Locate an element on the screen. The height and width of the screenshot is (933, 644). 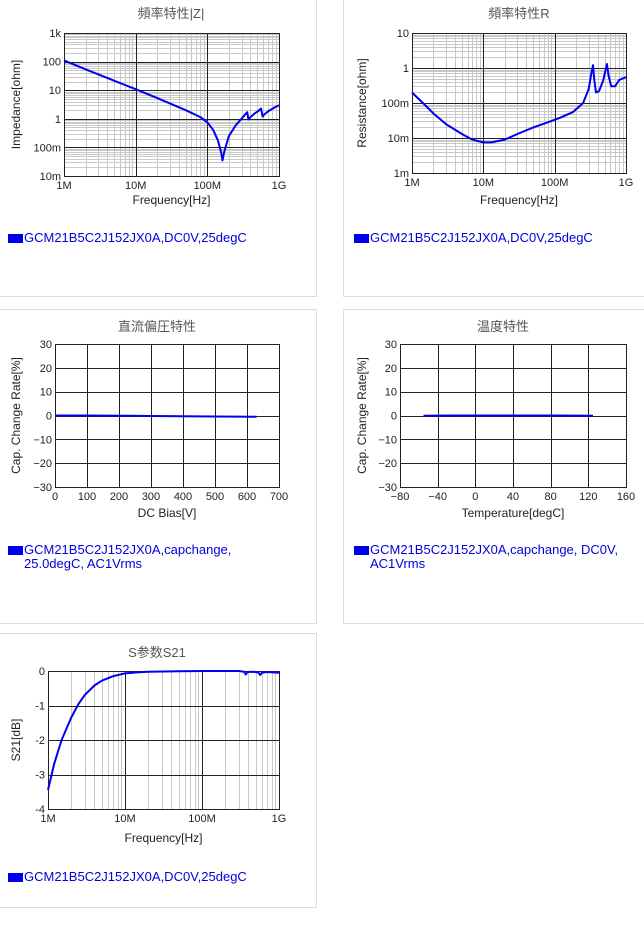
y-tick-label: -3 is located at coordinates (40, 776).